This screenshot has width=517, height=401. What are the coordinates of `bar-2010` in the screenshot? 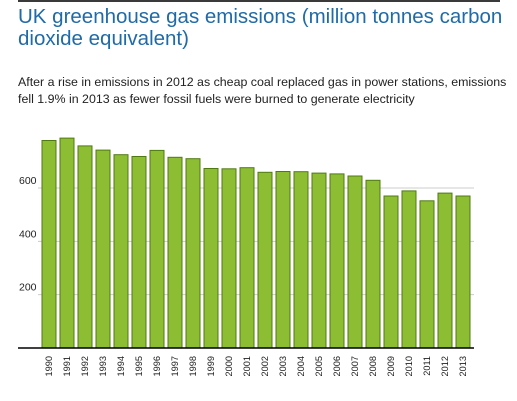 It's located at (409, 269).